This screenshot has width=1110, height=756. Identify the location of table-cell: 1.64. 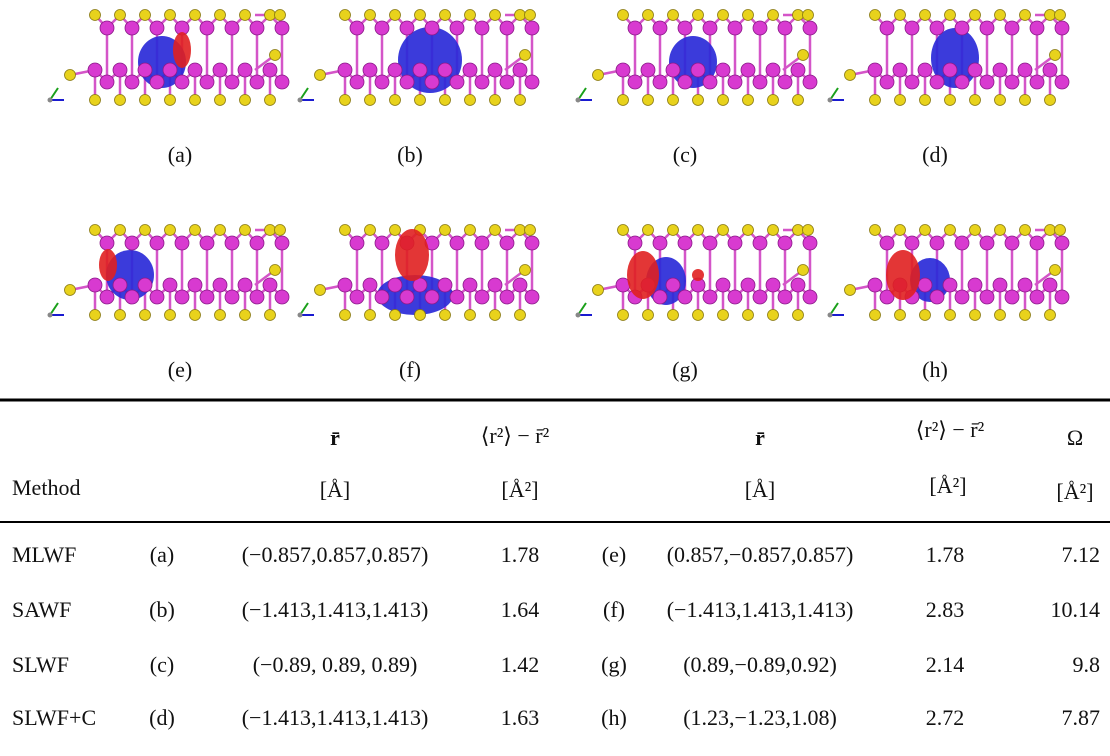
(520, 609).